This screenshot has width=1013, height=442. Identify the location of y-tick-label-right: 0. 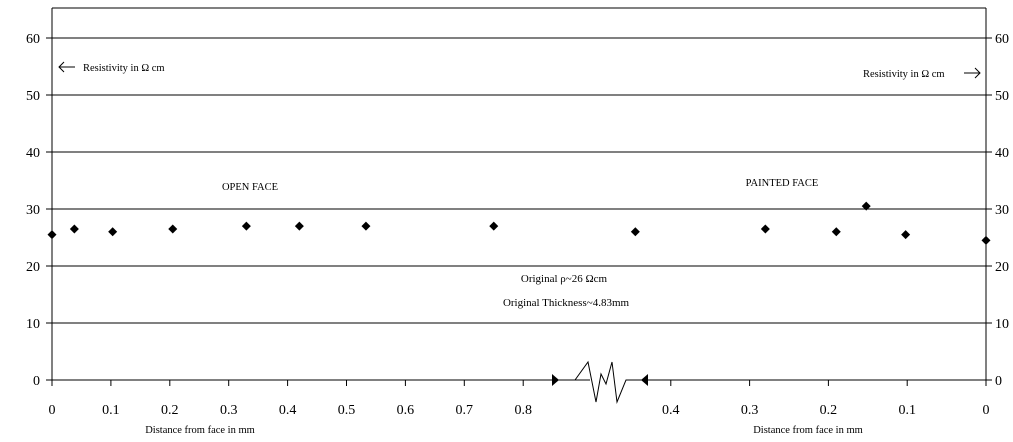
(998, 381).